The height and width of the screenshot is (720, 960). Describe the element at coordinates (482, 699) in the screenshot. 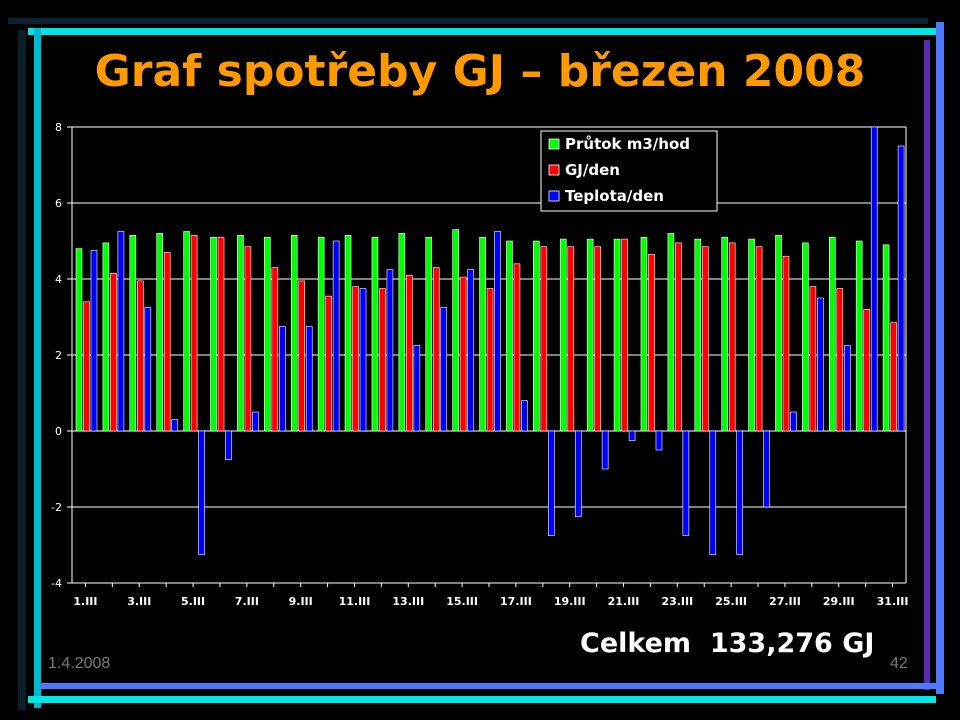

I see `frame-bottom-line-cyan` at that location.